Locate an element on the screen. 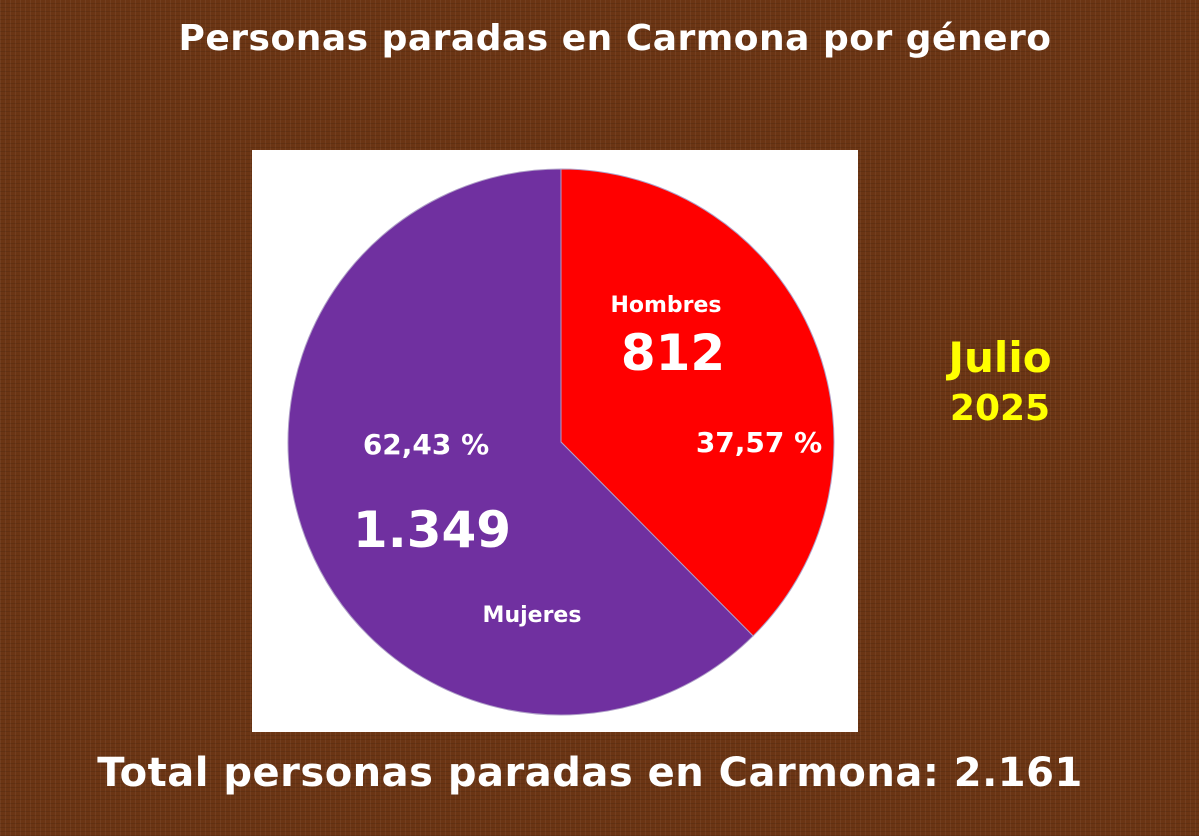 This screenshot has height=836, width=1199. total-summary: Total personas paradas en Carmona: 2.161 is located at coordinates (590, 773).